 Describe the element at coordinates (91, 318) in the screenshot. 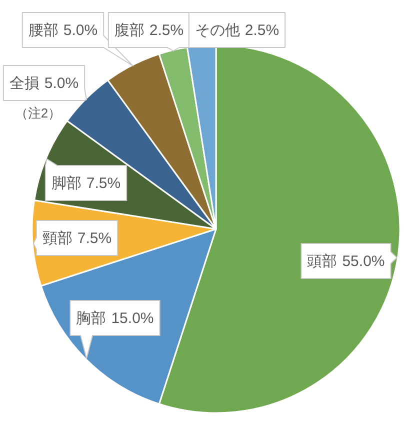

I see `slice-label: 胸部` at that location.